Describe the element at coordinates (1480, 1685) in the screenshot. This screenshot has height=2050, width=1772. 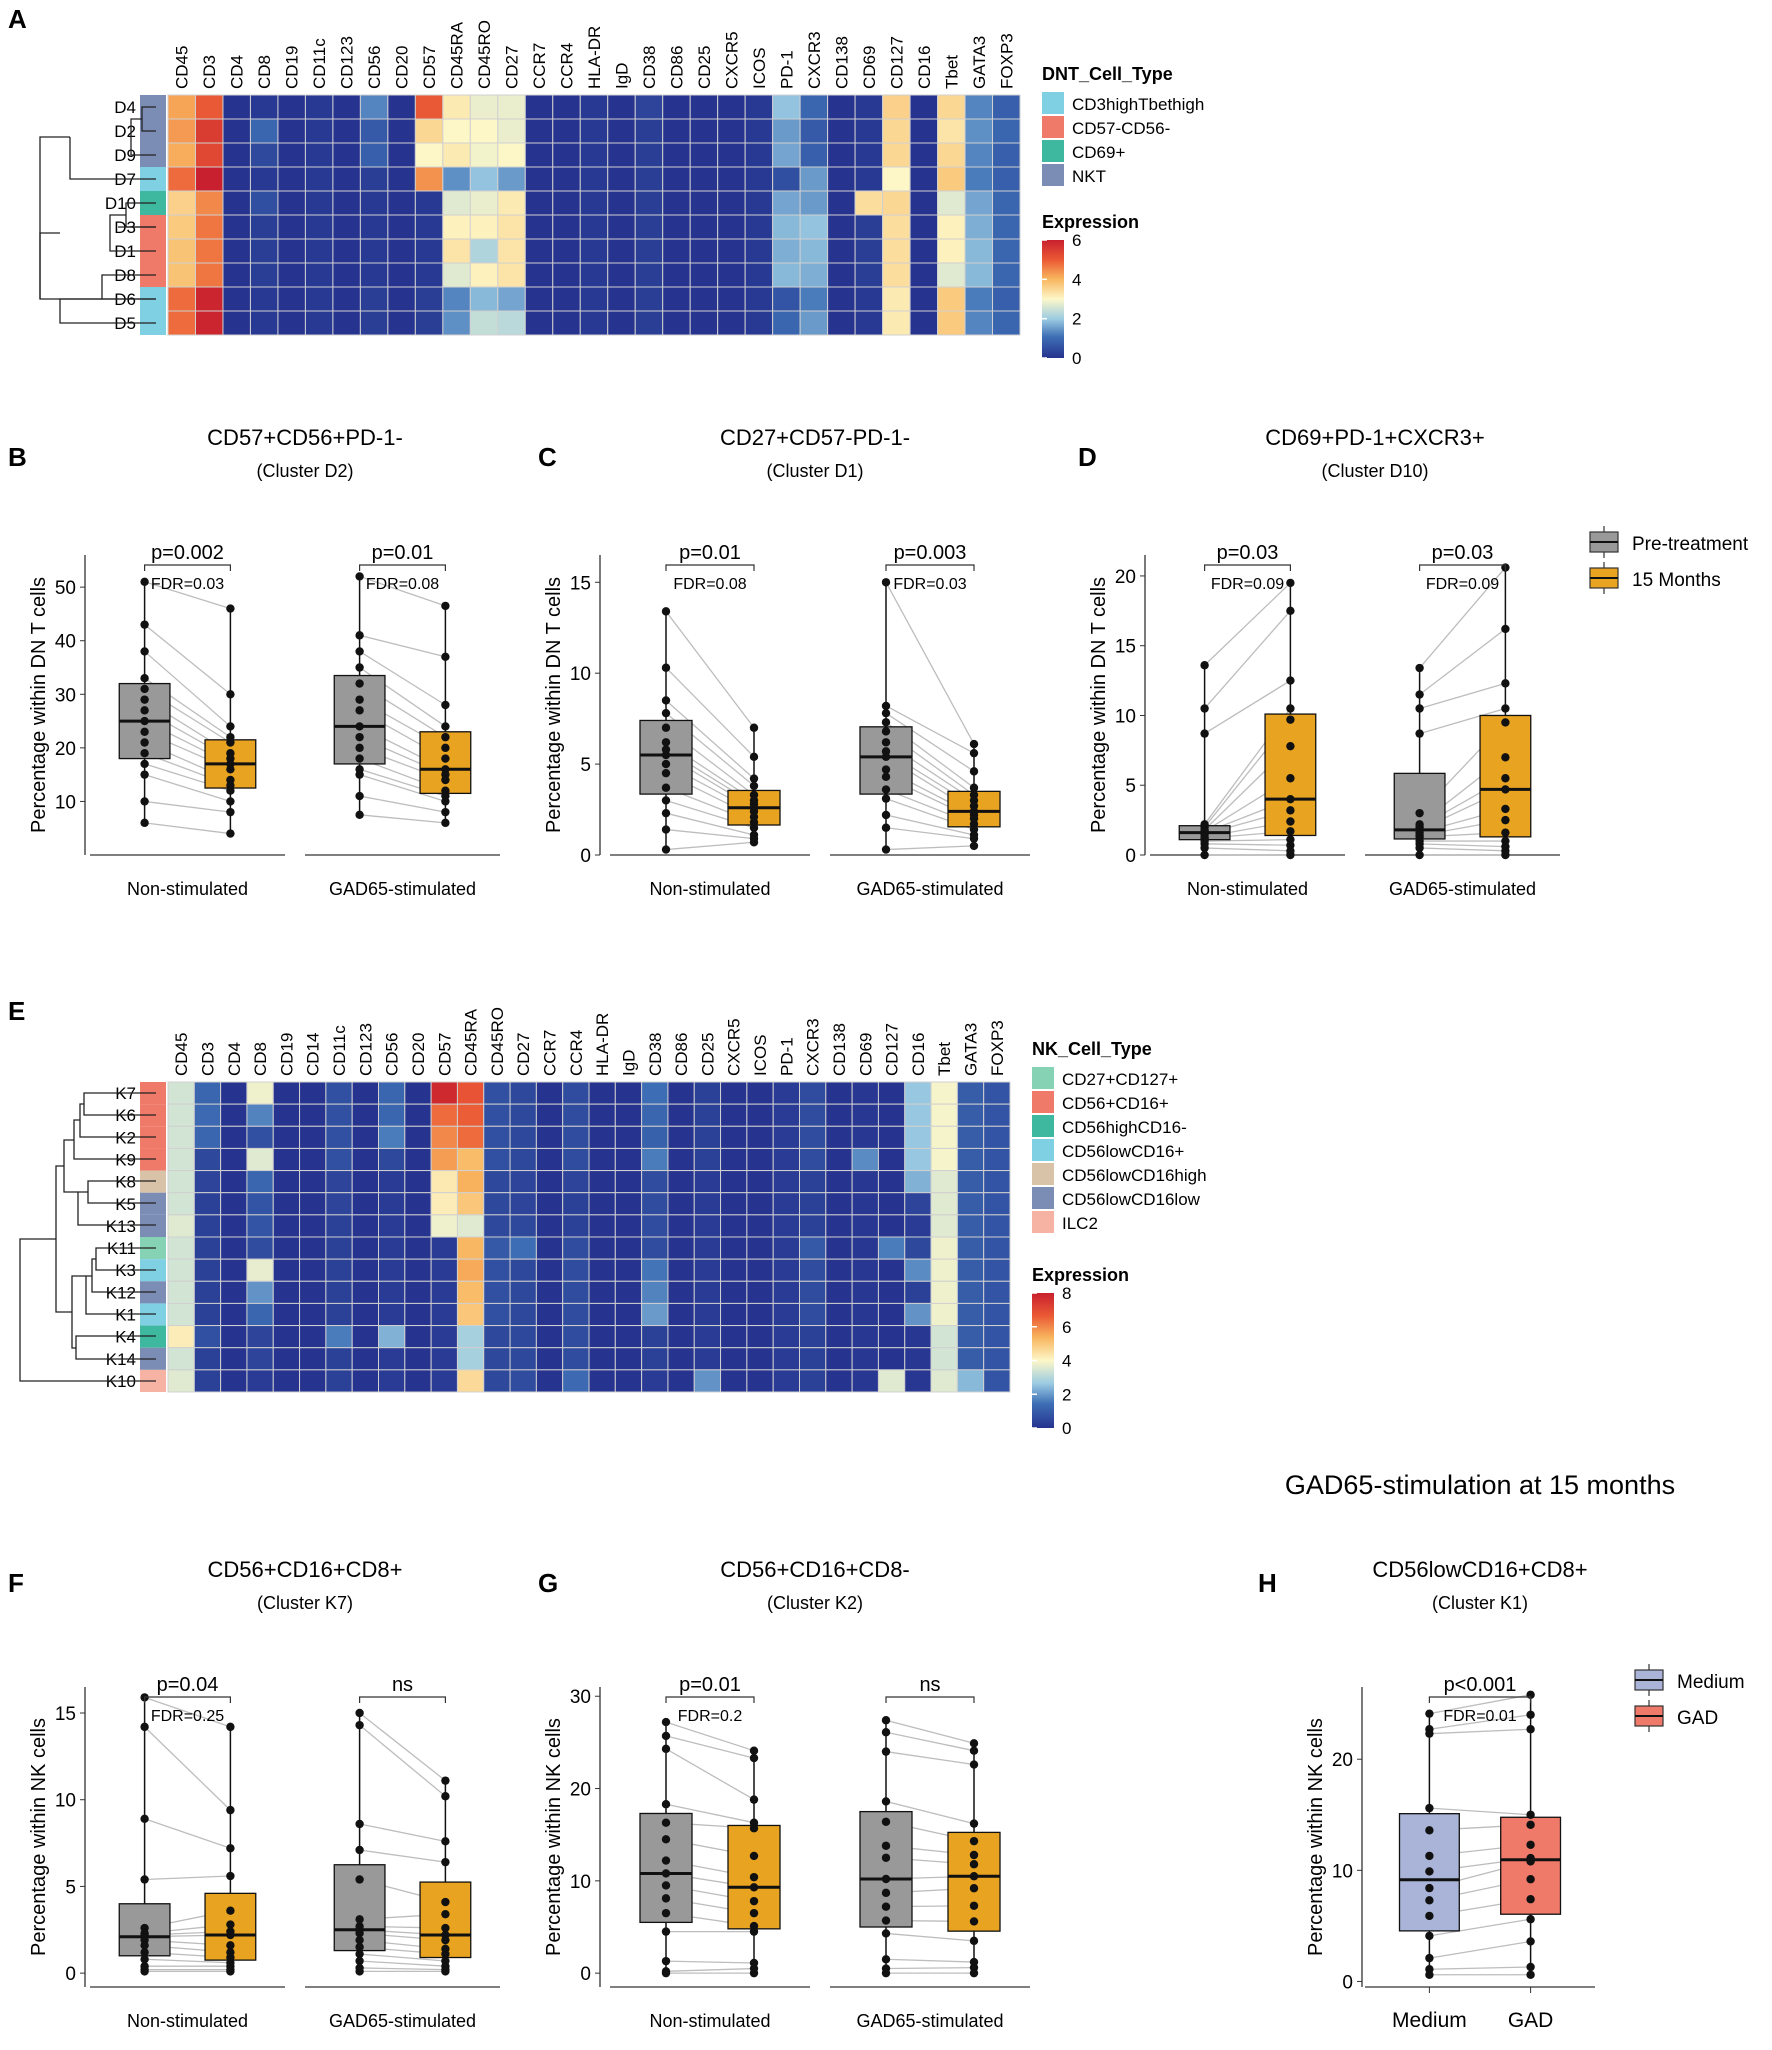
I see `p-value-label: p<0.001` at that location.